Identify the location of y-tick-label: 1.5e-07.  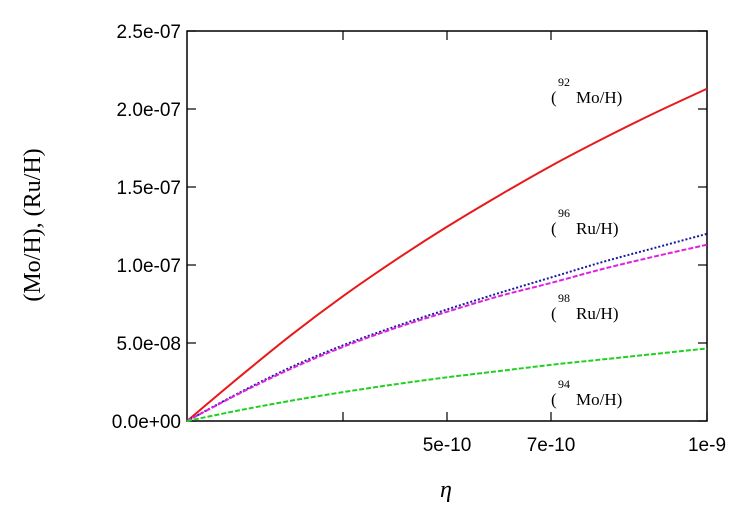
(149, 188).